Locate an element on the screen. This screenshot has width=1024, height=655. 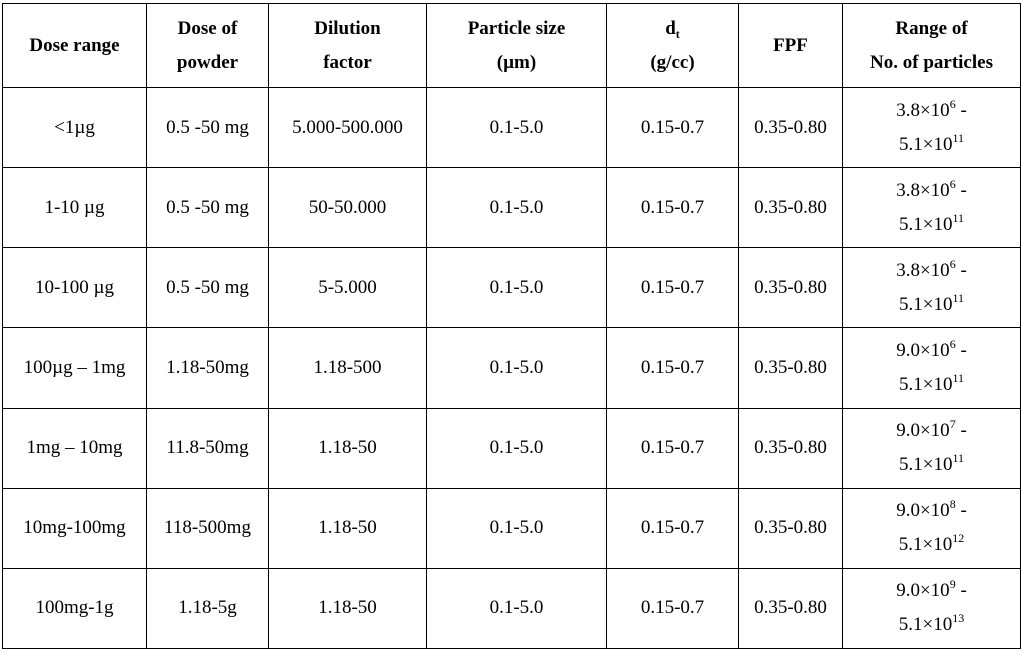
particle-range-low-exp: 9 is located at coordinates (952, 584).